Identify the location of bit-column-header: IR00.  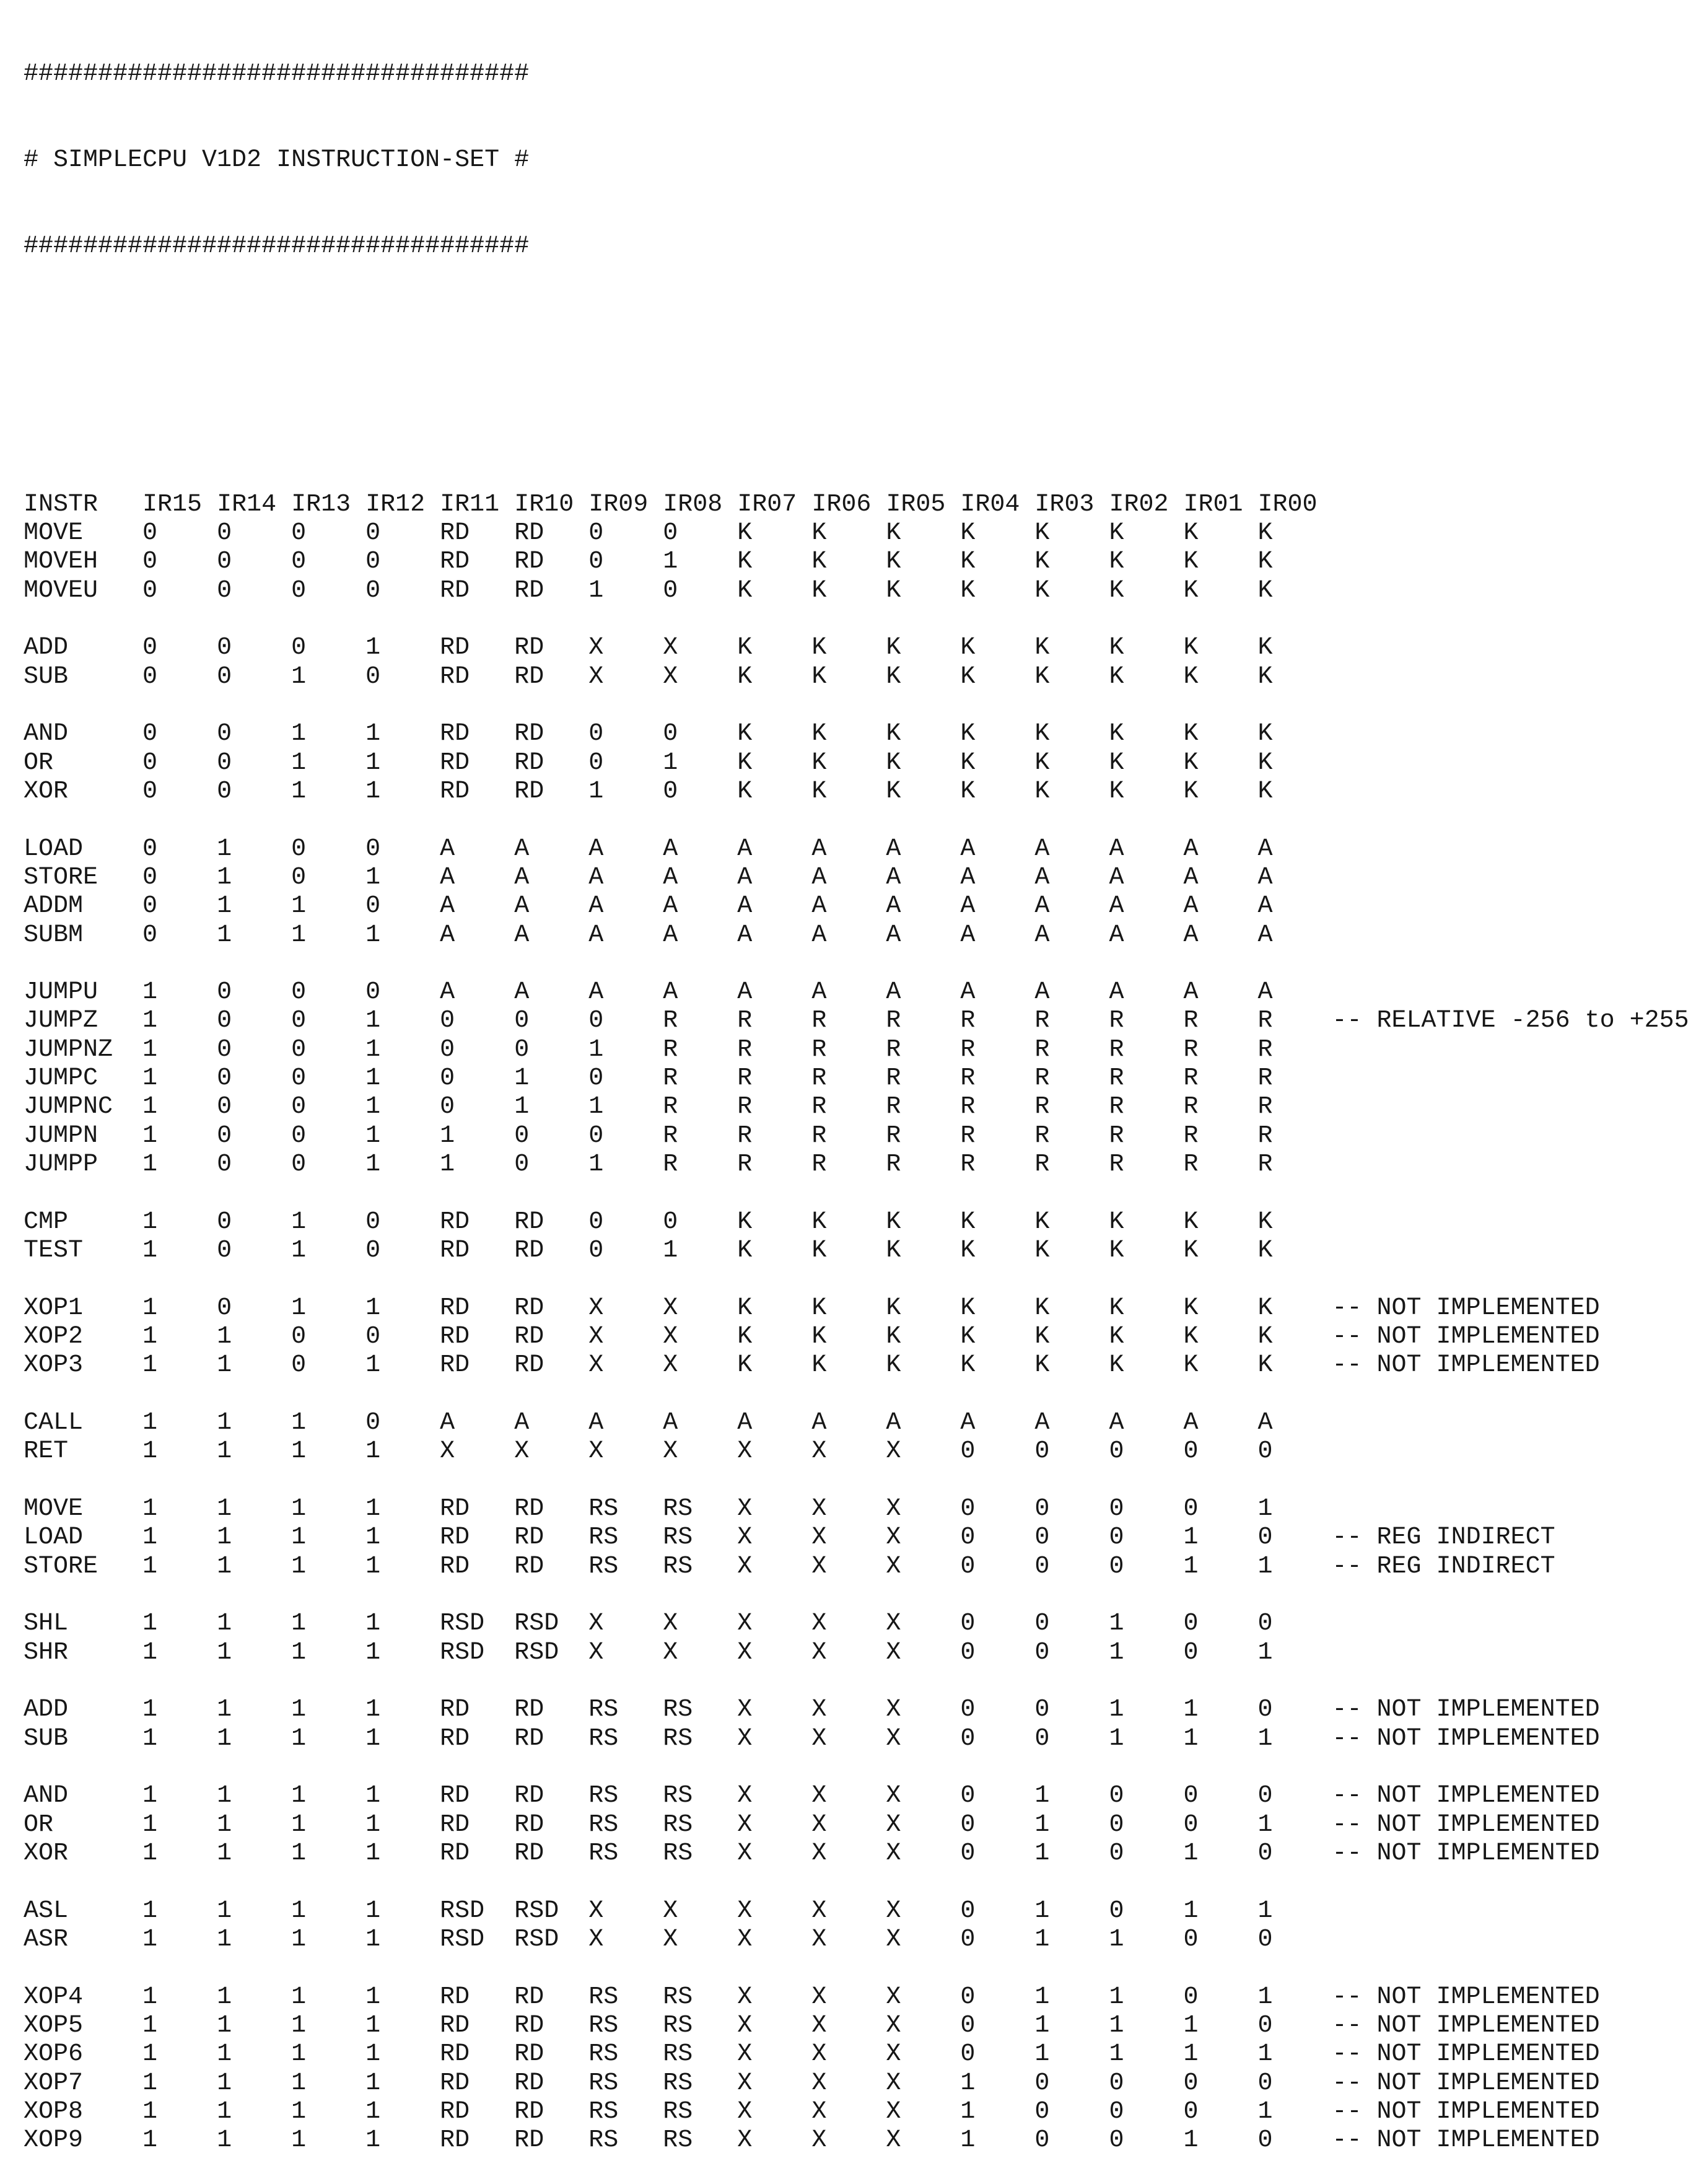
(1295, 505).